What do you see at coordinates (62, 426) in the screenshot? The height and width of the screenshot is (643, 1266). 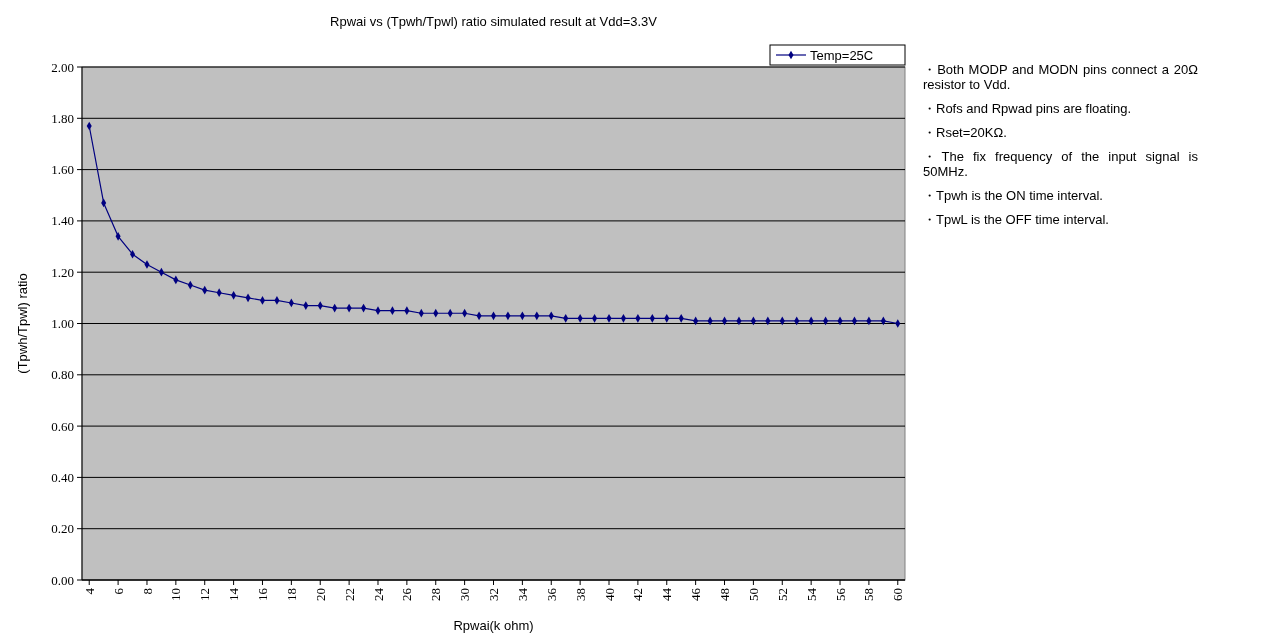 I see `y-tick-label: 0.60` at bounding box center [62, 426].